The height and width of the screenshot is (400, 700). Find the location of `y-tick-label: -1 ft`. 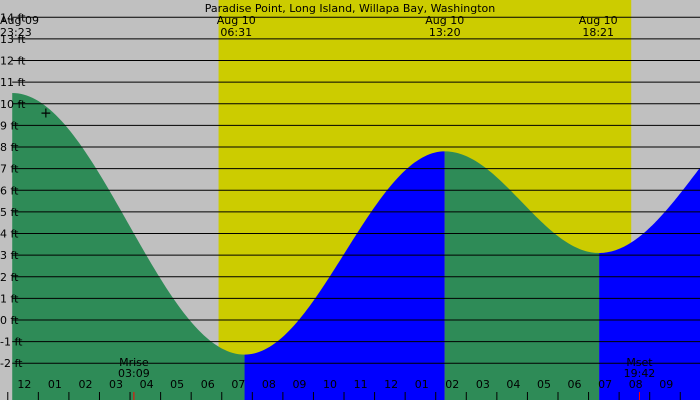

y-tick-label: -1 ft is located at coordinates (11, 342).